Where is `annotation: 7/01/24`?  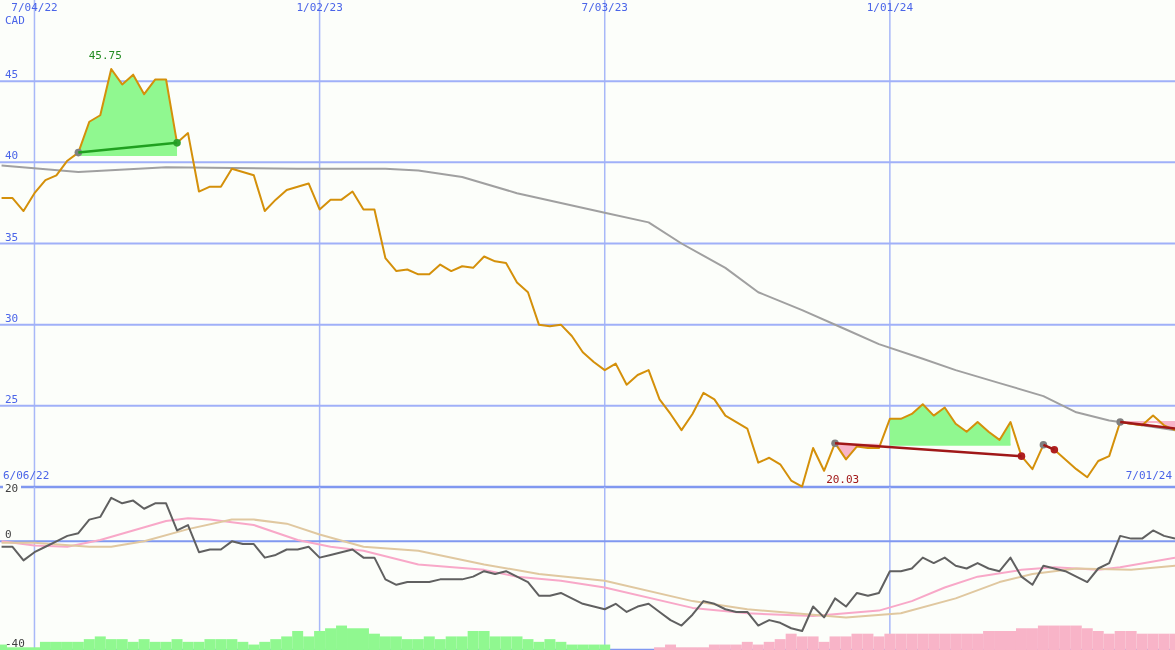 annotation: 7/01/24 is located at coordinates (1149, 475).